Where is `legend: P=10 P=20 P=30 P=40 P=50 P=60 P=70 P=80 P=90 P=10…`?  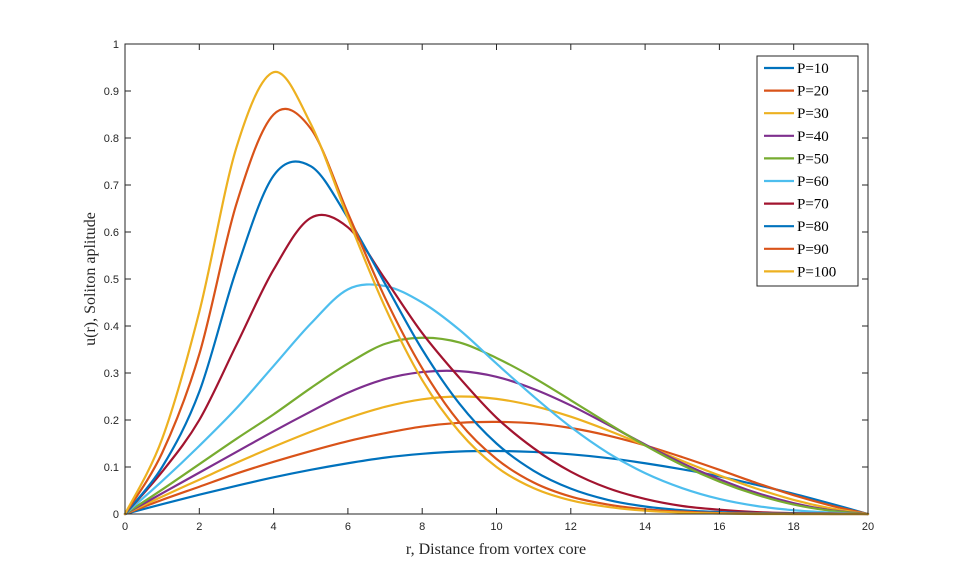
legend: P=10 P=20 P=30 P=40 P=50 P=60 P=70 P=80 P=90 P=10… is located at coordinates (807, 171).